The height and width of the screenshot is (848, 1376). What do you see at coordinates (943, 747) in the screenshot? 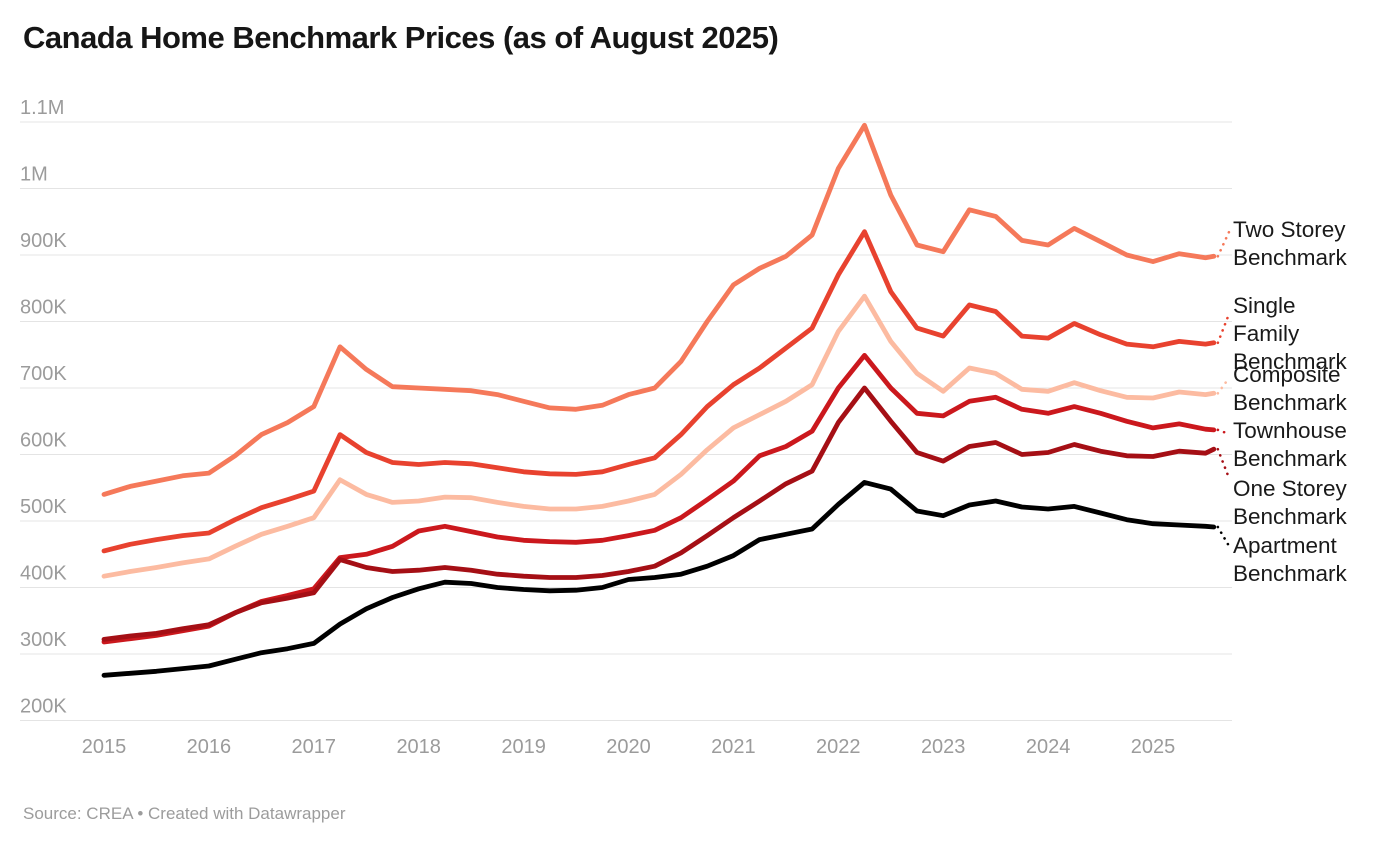
I see `x-axis-tick-label: 2023` at bounding box center [943, 747].